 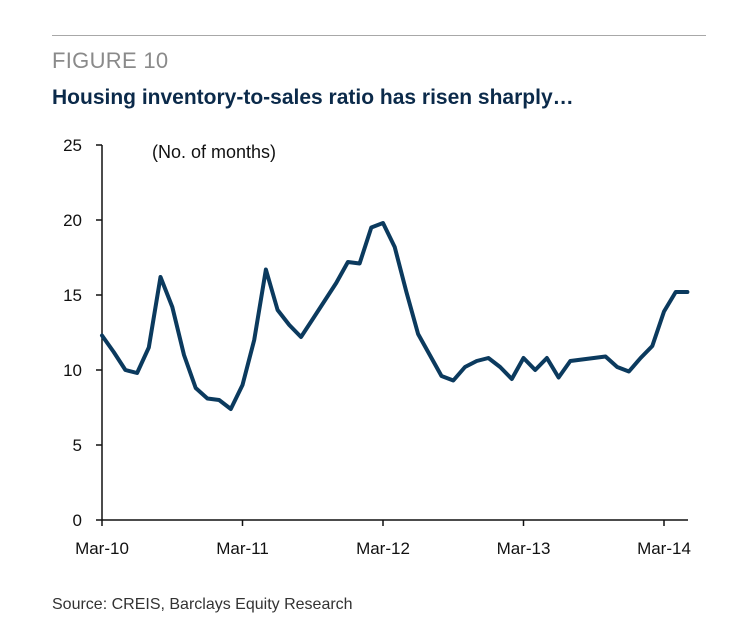 What do you see at coordinates (77, 445) in the screenshot?
I see `y-tick-label: 5` at bounding box center [77, 445].